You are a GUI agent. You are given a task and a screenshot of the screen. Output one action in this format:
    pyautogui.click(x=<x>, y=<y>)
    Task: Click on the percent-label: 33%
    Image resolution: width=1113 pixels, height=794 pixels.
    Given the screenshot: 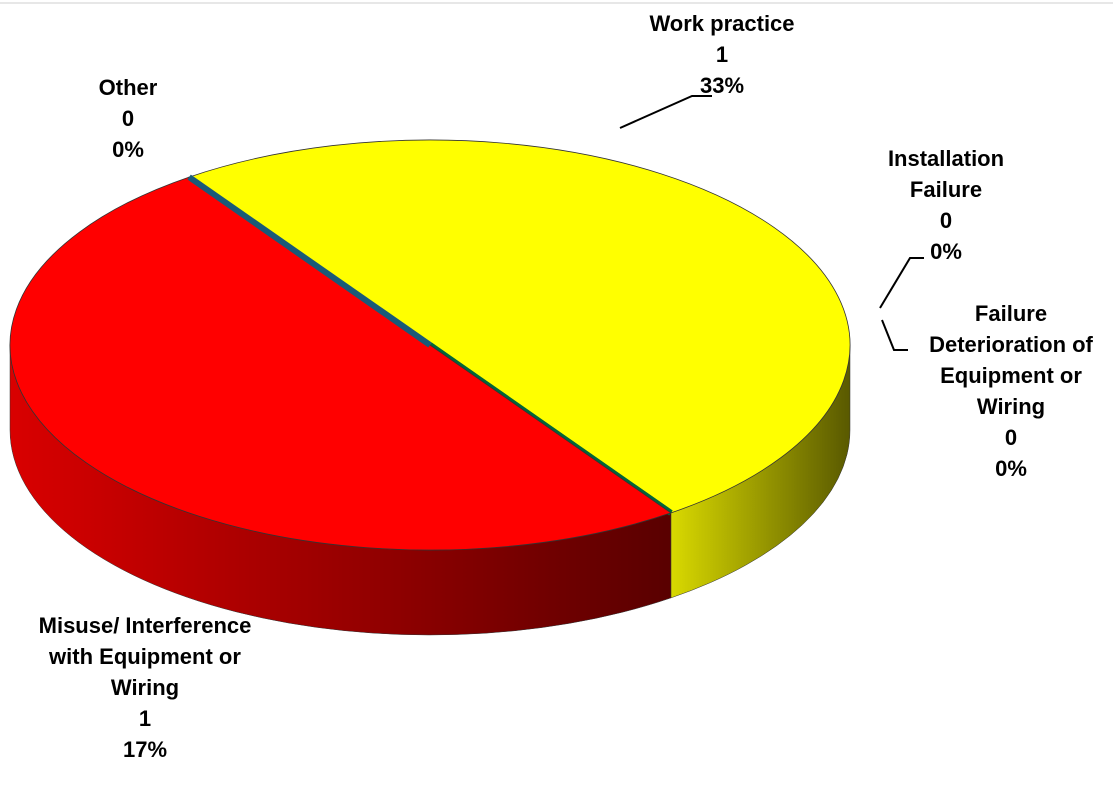 What is the action you would take?
    pyautogui.click(x=722, y=85)
    